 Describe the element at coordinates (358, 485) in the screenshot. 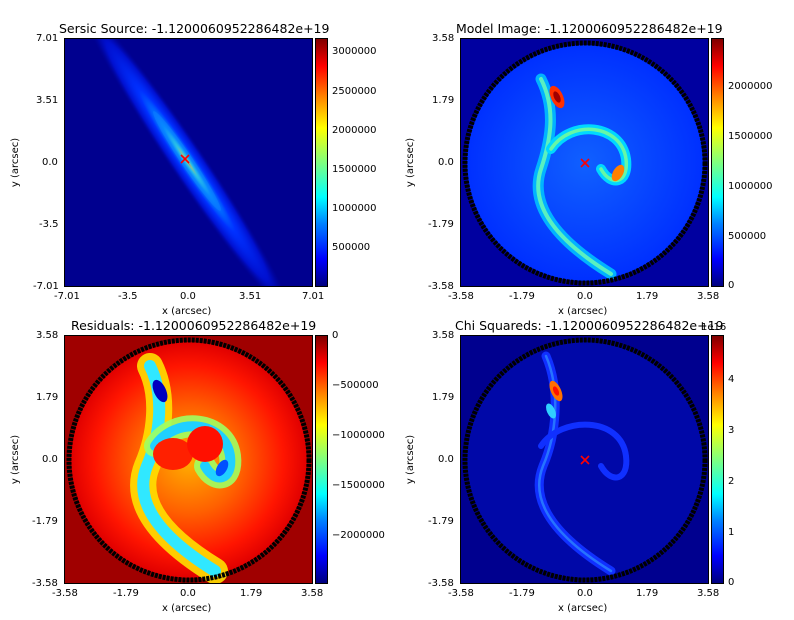

I see `colorbar-tick-label: −1500000` at that location.